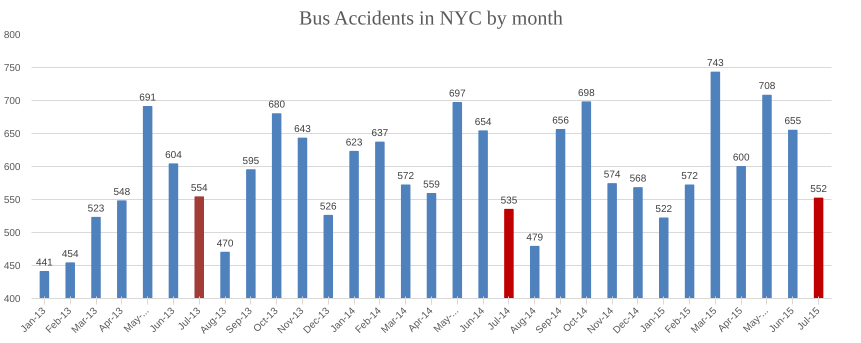 This screenshot has width=861, height=343. I want to click on data-label: 656, so click(561, 121).